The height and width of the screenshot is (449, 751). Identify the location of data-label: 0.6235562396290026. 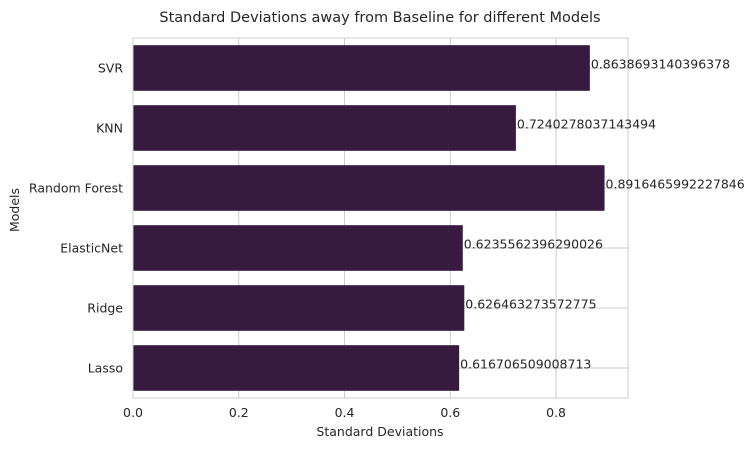
(533, 244).